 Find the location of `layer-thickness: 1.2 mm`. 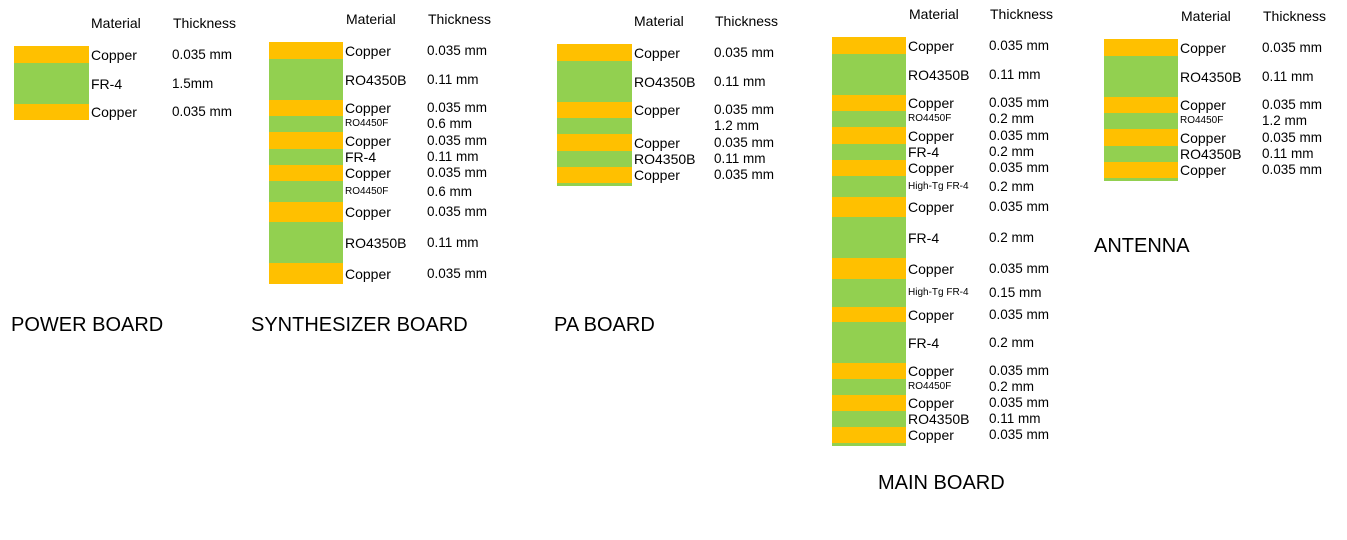

layer-thickness: 1.2 mm is located at coordinates (737, 125).